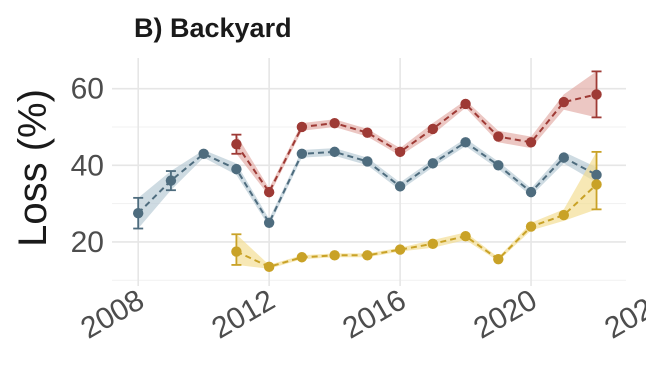 This screenshot has width=646, height=375. Describe the element at coordinates (87, 89) in the screenshot. I see `y-tick-label: 60` at that location.